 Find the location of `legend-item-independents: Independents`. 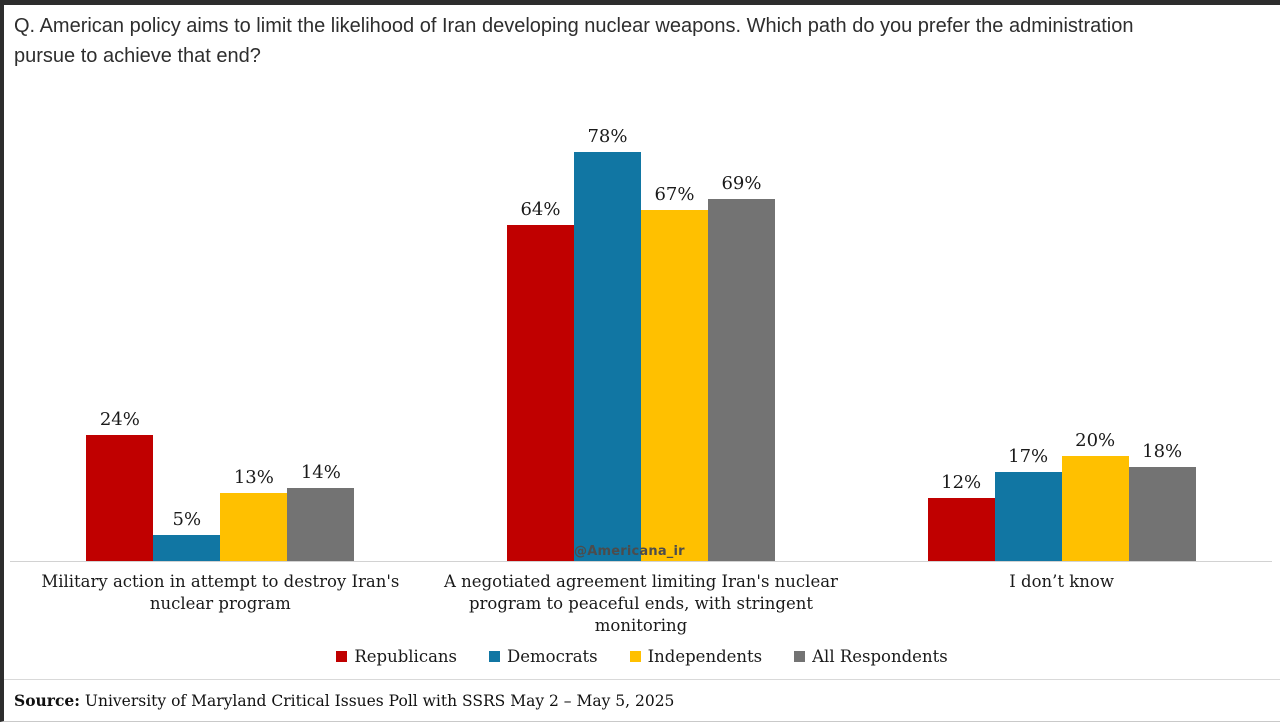

legend-item-independents: Independents is located at coordinates (696, 656).